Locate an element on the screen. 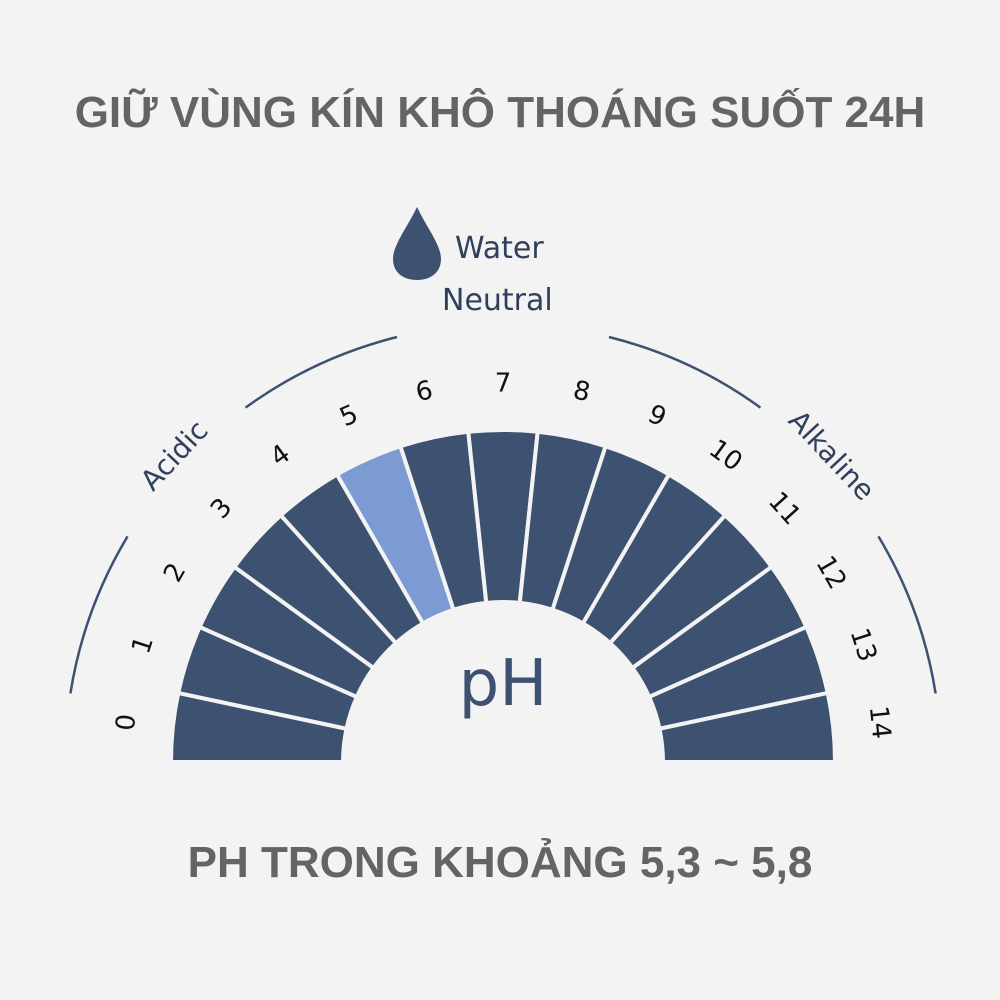 The width and height of the screenshot is (1000, 1000). ph-number-label: 6 is located at coordinates (424, 391).